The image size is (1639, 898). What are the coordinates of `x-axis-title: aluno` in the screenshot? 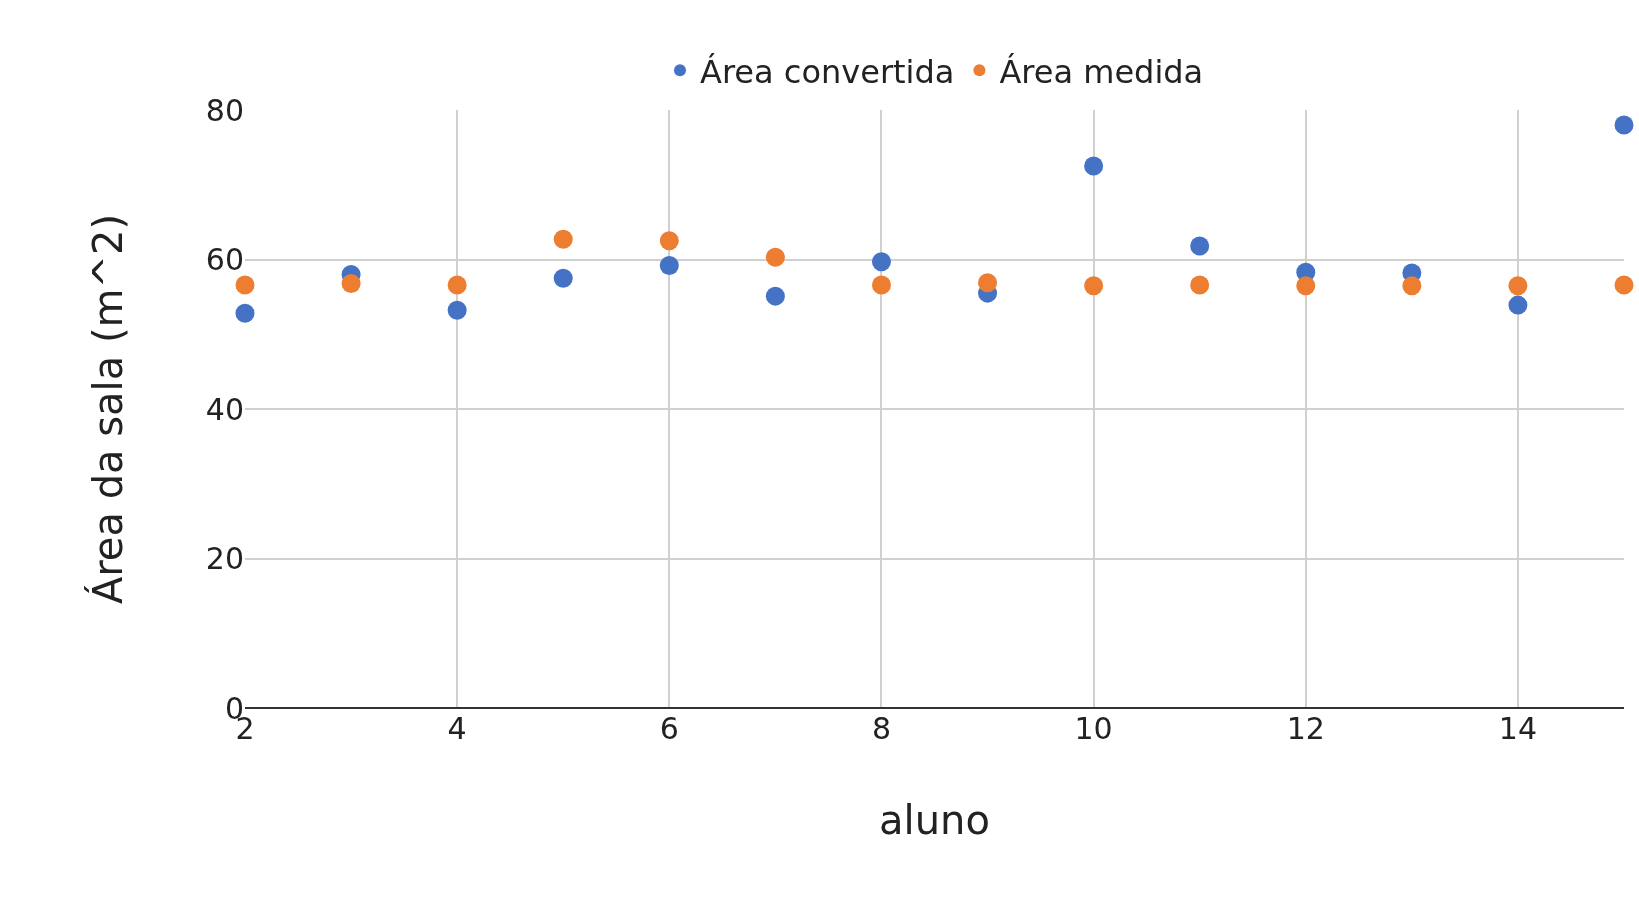 It's located at (934, 819).